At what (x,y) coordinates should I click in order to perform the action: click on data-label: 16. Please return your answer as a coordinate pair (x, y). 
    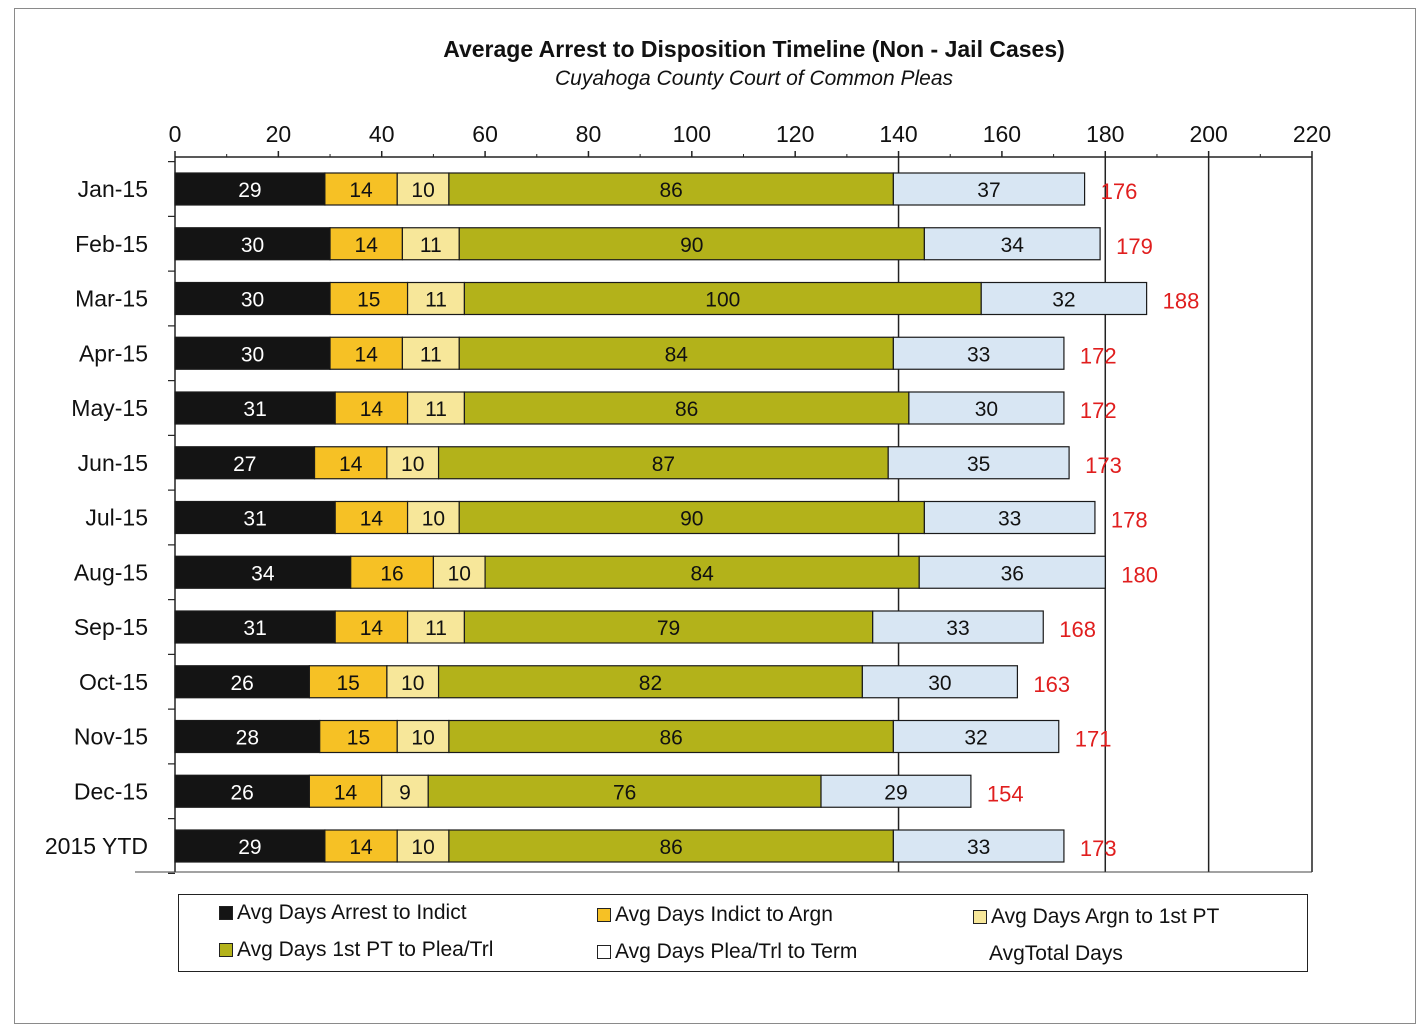
    Looking at the image, I should click on (391, 573).